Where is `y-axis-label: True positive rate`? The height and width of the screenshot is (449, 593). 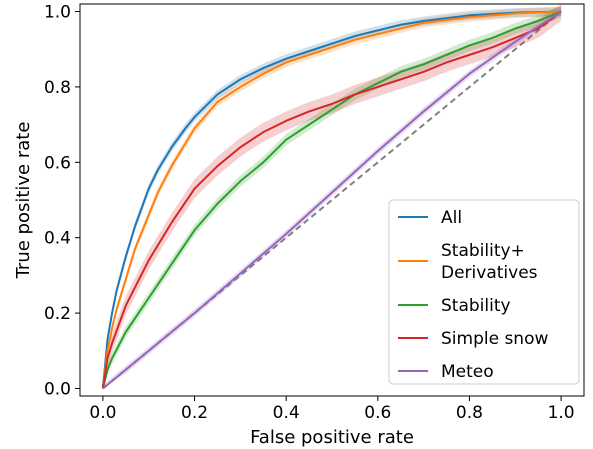
y-axis-label: True positive rate is located at coordinates (23, 201).